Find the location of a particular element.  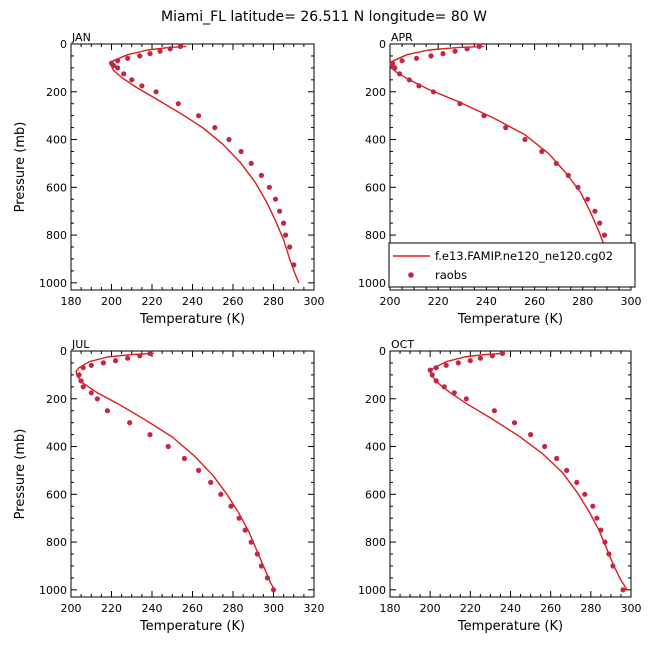

y-tick-label-jul: 200 is located at coordinates (56, 399).